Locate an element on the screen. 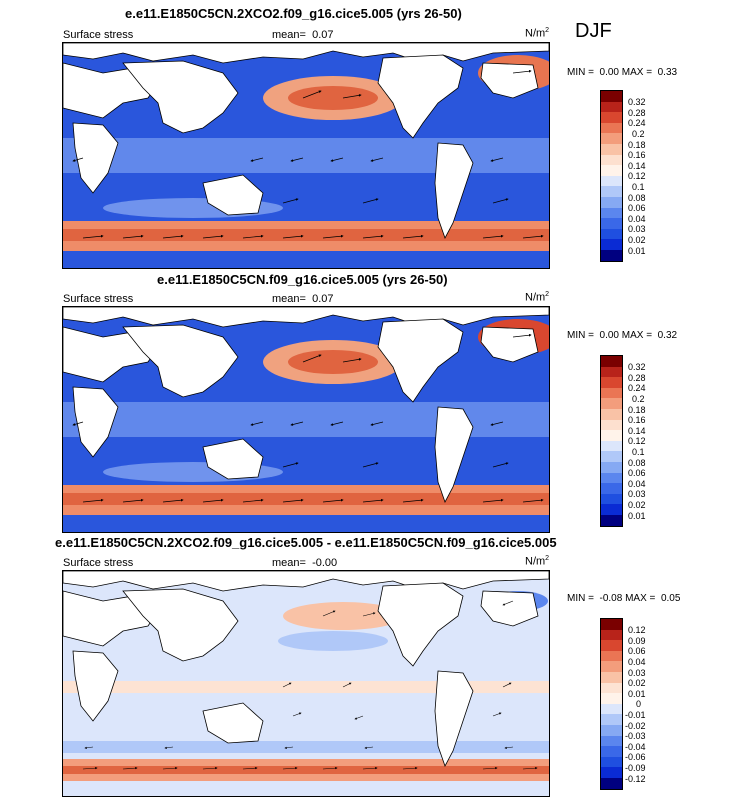  panel-1-max-value: 0.33 is located at coordinates (667, 72).